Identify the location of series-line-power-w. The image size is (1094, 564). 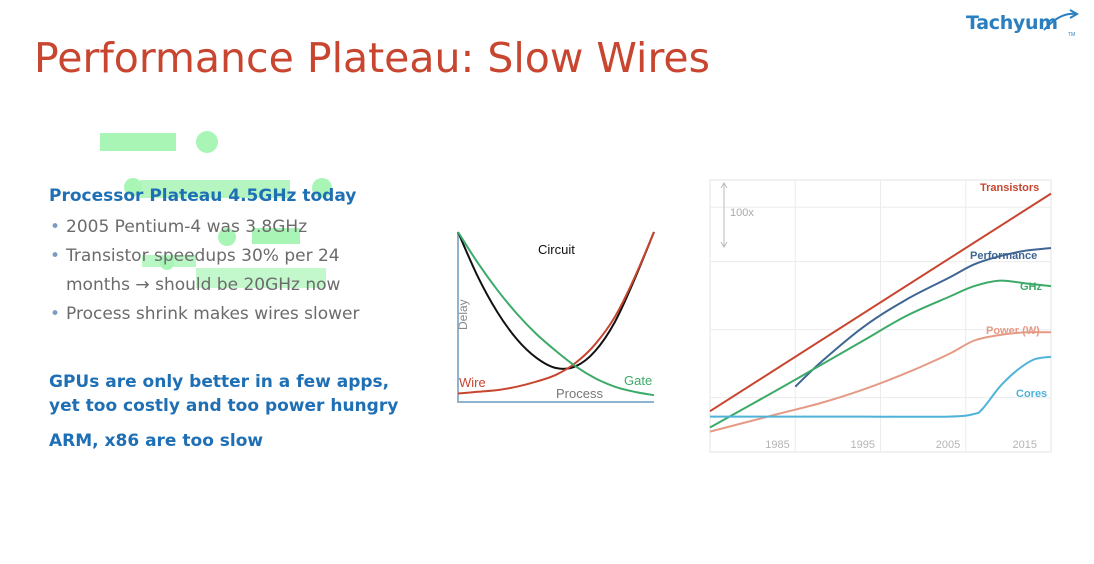
(880, 382).